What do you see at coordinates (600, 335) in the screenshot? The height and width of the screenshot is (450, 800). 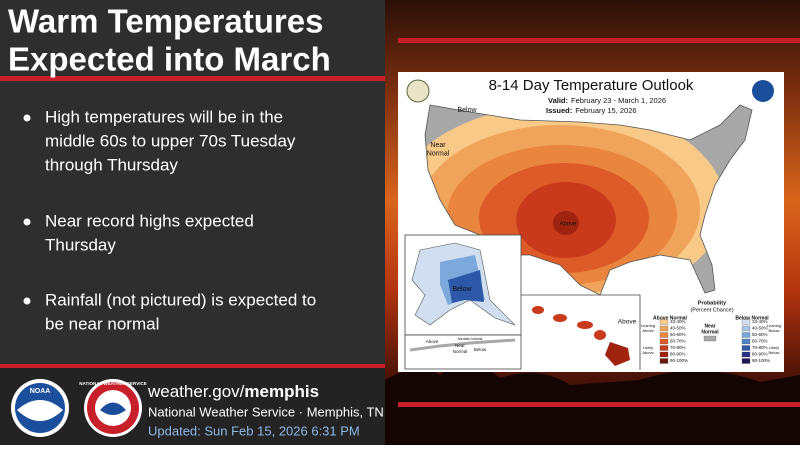 I see `hawaii-maui` at bounding box center [600, 335].